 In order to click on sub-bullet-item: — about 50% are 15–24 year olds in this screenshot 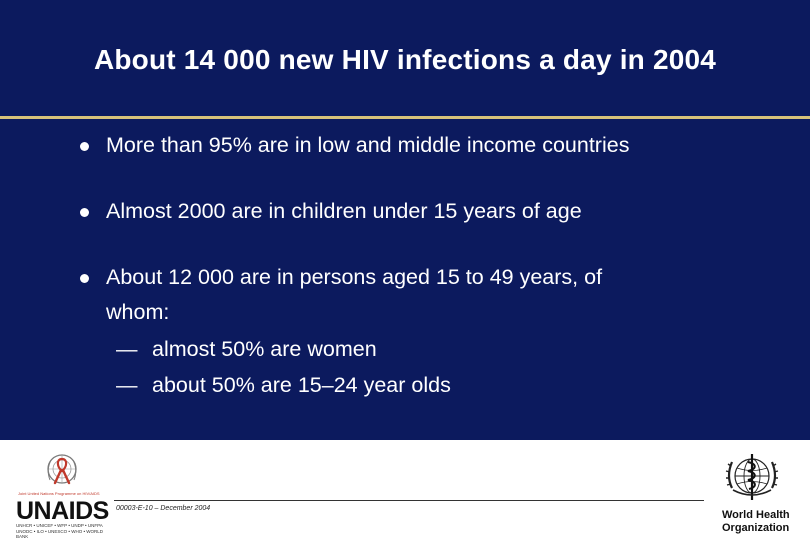, I will do `click(283, 385)`.